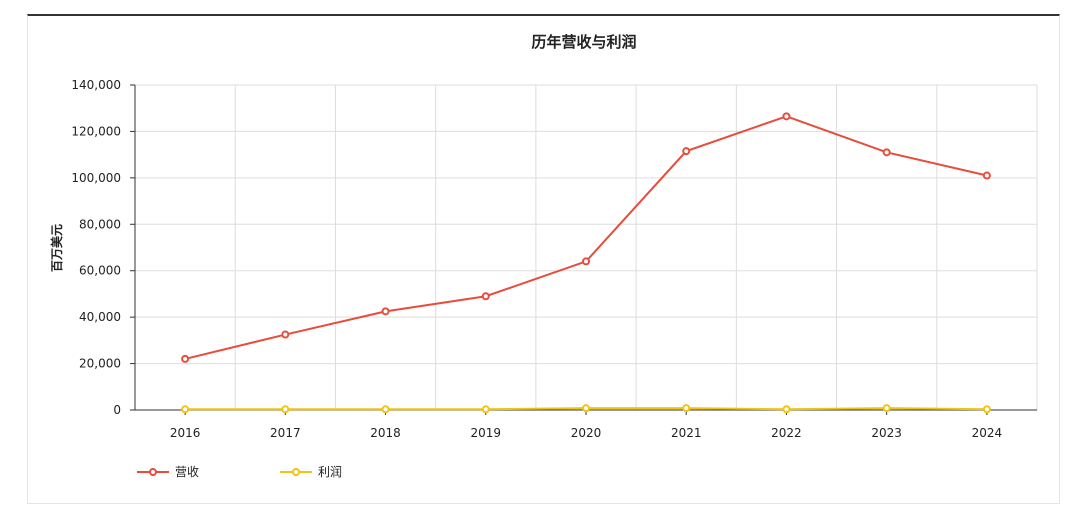 The image size is (1080, 521). Describe the element at coordinates (185, 433) in the screenshot. I see `x-tick-label: 2016` at that location.